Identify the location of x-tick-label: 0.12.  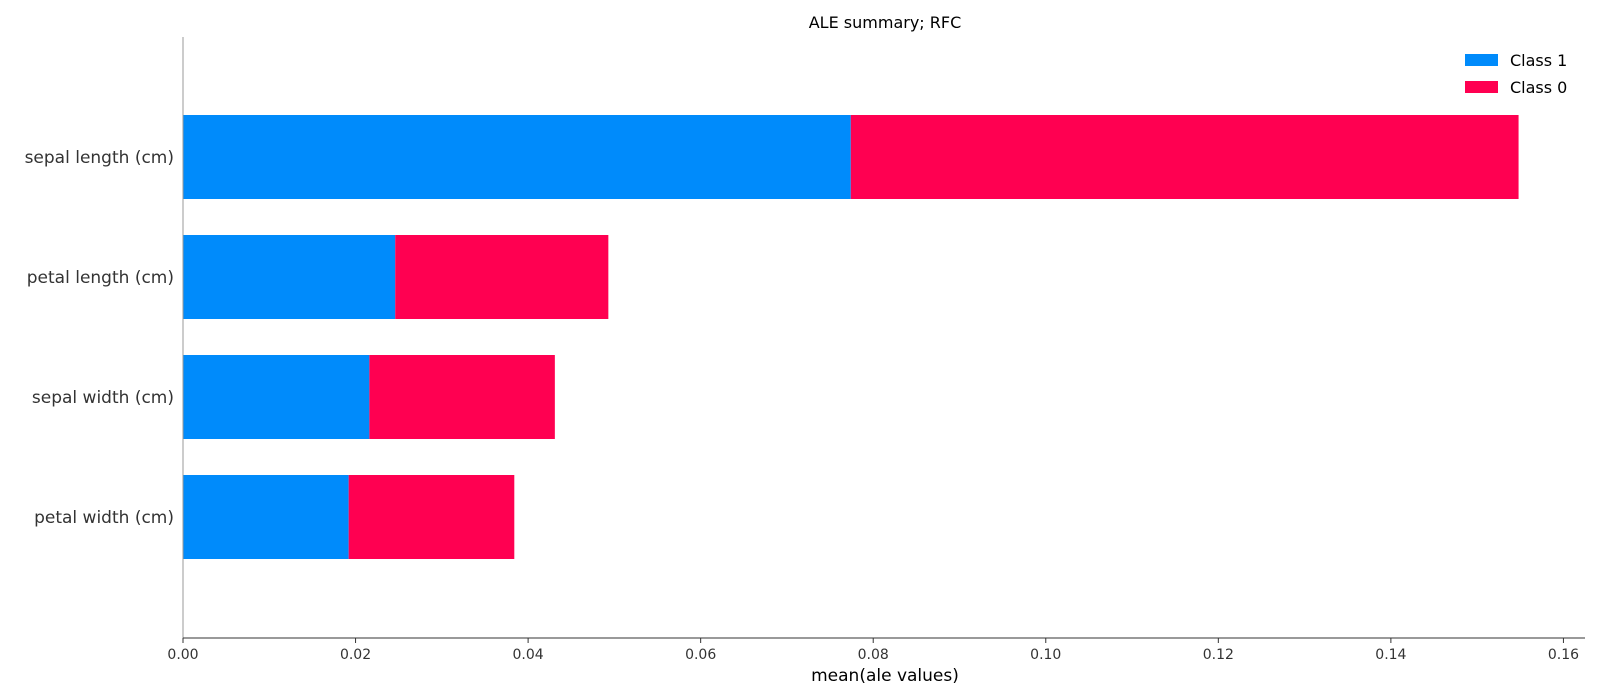
(1218, 655).